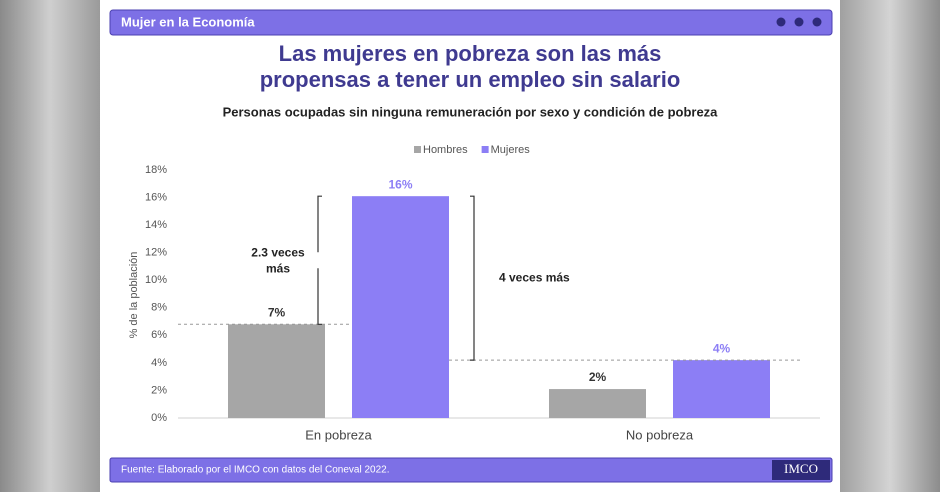  What do you see at coordinates (156, 197) in the screenshot?
I see `y-tick-label: 16%` at bounding box center [156, 197].